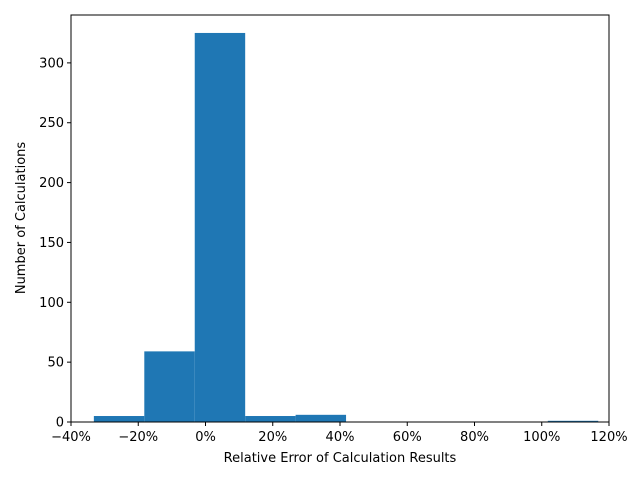  I want to click on y-tick-label-2: 100, so click(51, 303).